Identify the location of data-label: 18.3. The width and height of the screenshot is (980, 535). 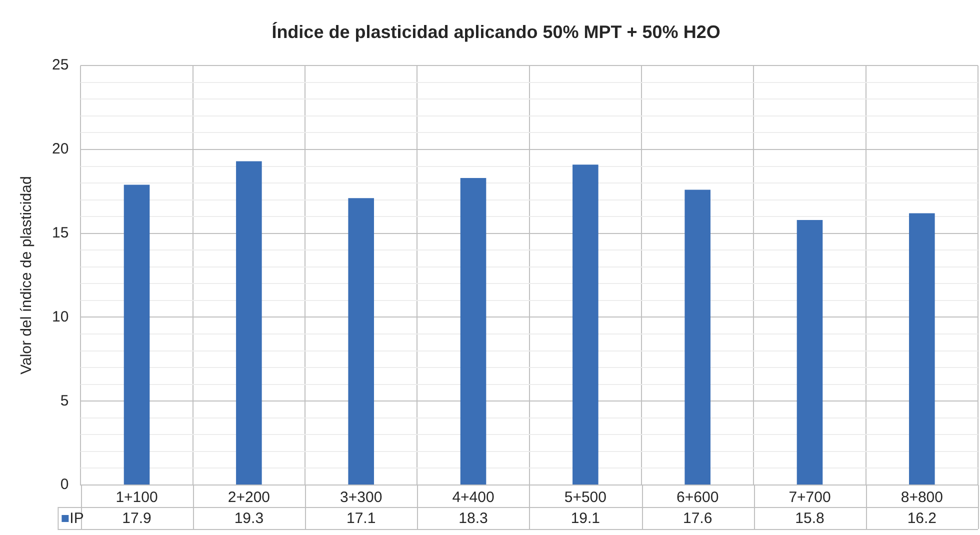
(473, 519).